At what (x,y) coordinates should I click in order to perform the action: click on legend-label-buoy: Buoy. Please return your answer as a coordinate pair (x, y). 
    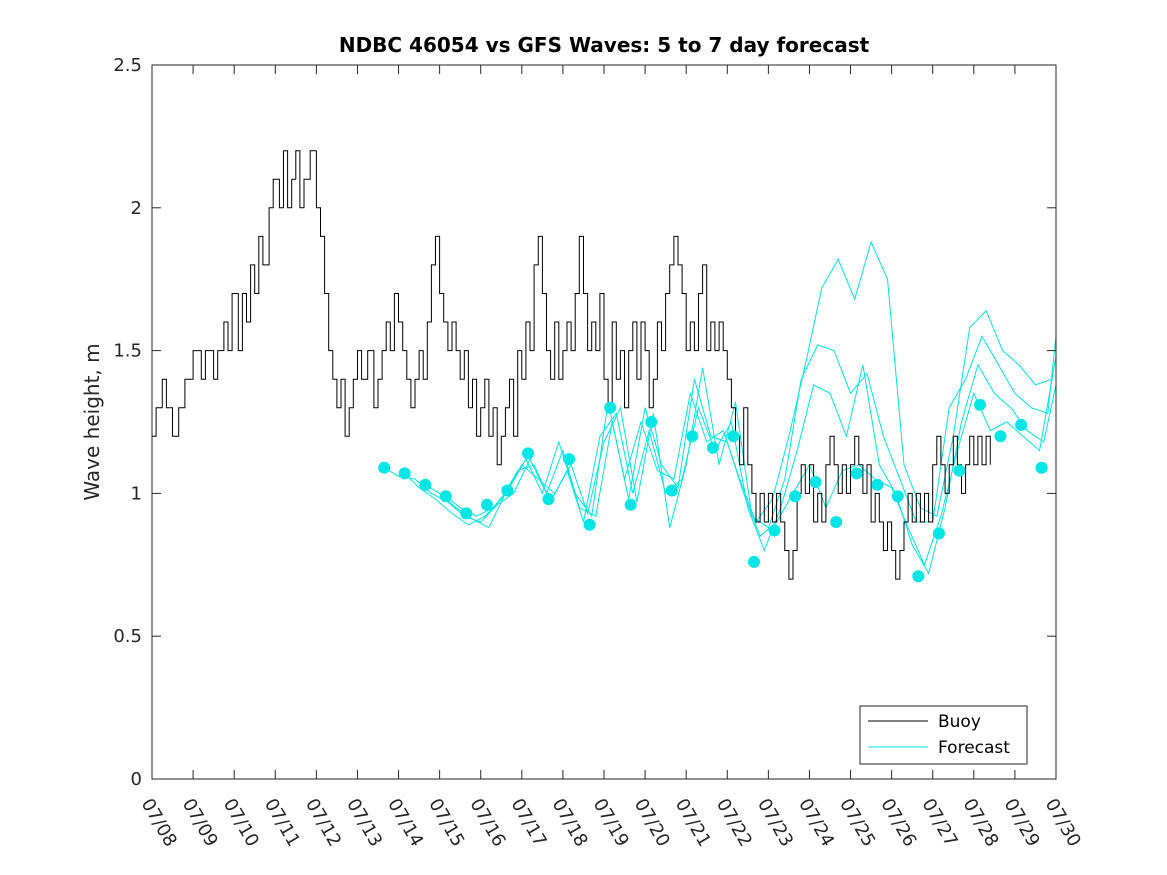
    Looking at the image, I should click on (959, 722).